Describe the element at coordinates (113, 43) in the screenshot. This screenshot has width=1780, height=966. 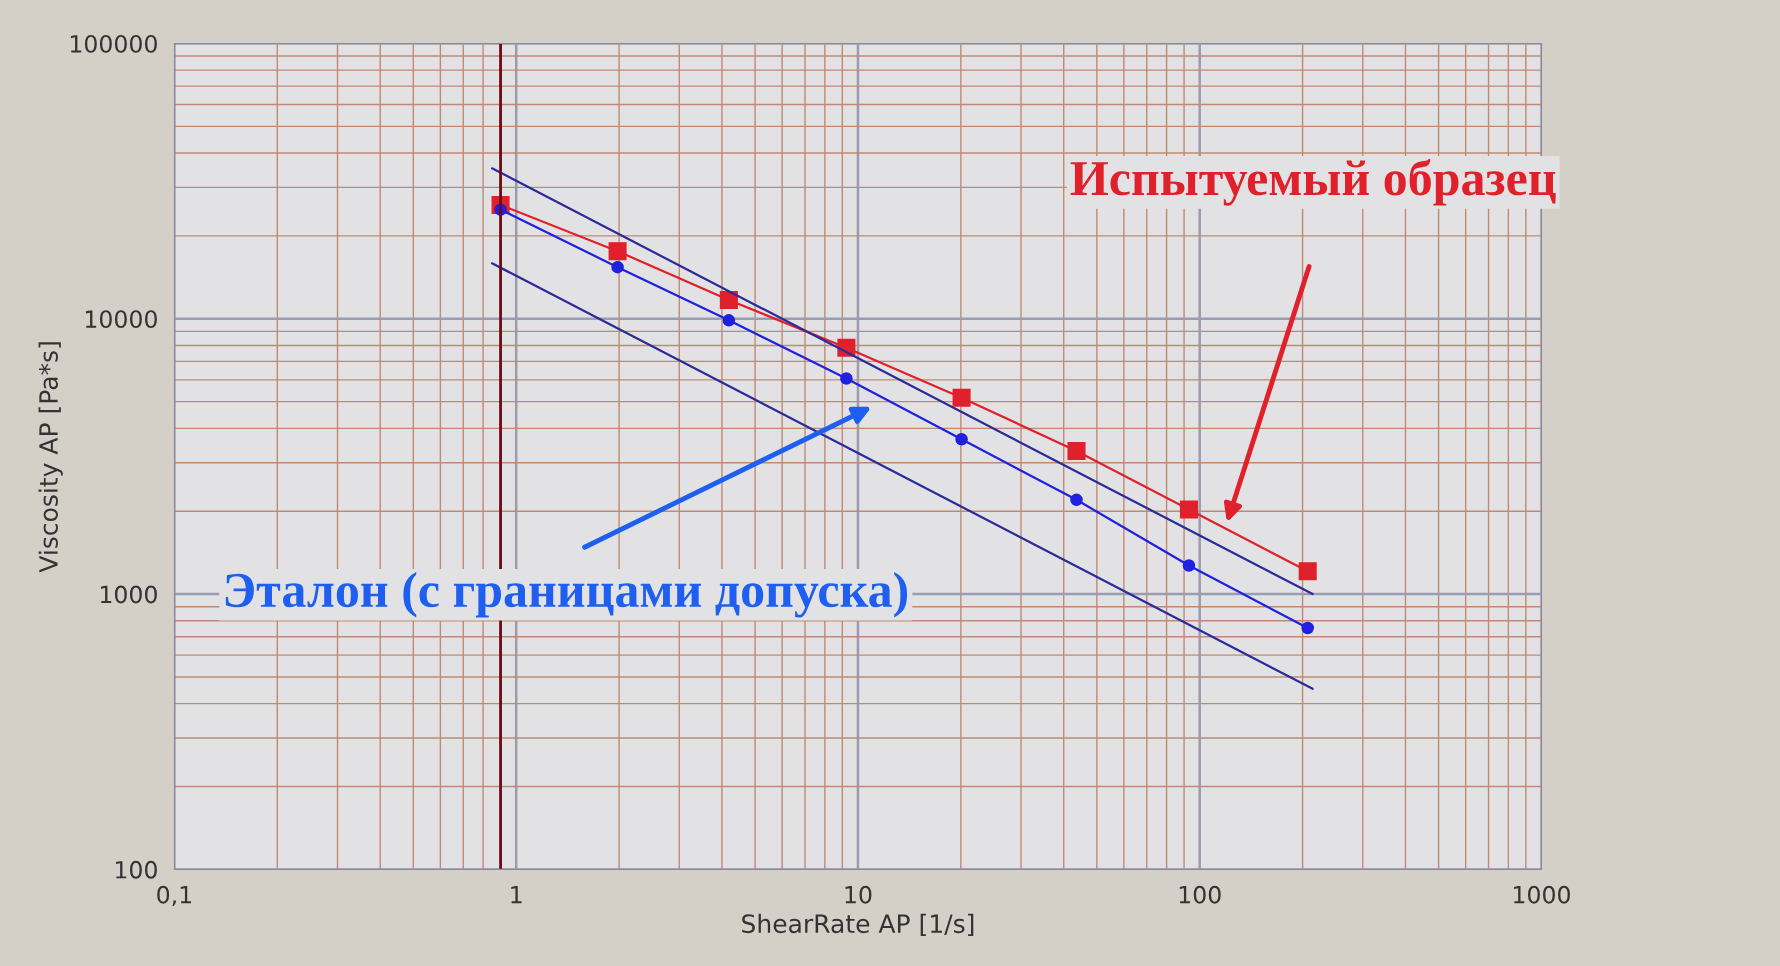
I see `y-tick-label: 100000` at that location.